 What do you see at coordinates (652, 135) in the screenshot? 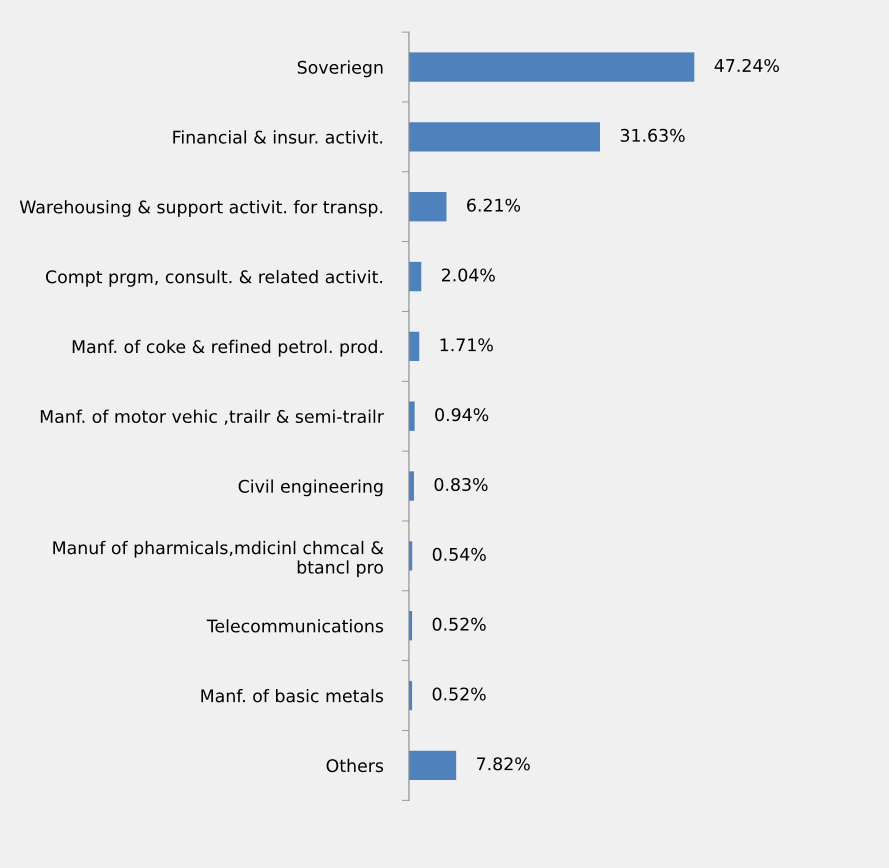
I see `data-label: 31.63%` at bounding box center [652, 135].